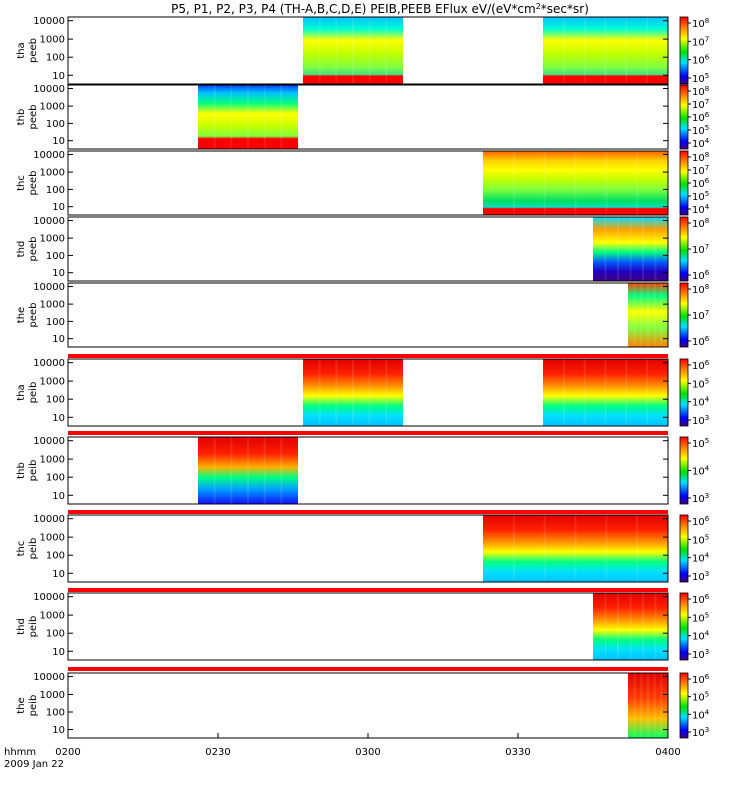 This screenshot has height=800, width=750. I want to click on panel-the-peib: 10000 1000 100 10 the peib 10⁶ 10⁵ 10⁴ 10³, so click(363, 705).